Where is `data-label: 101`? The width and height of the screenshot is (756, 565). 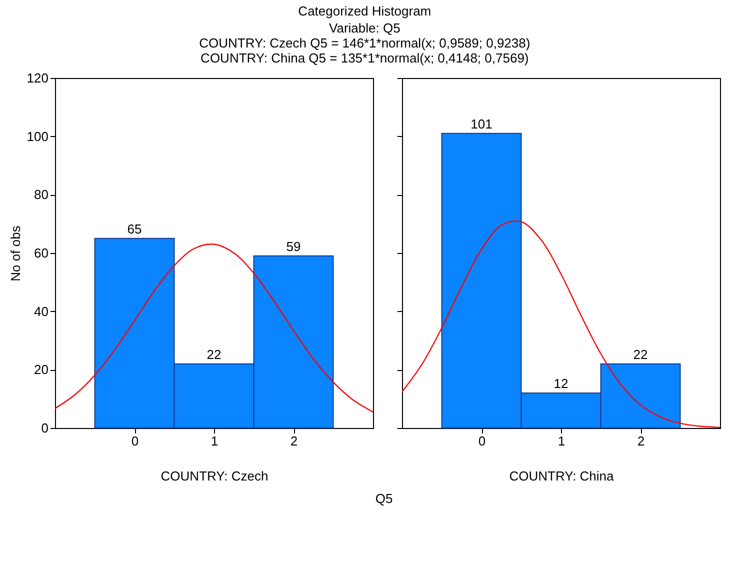
data-label: 101 is located at coordinates (481, 124).